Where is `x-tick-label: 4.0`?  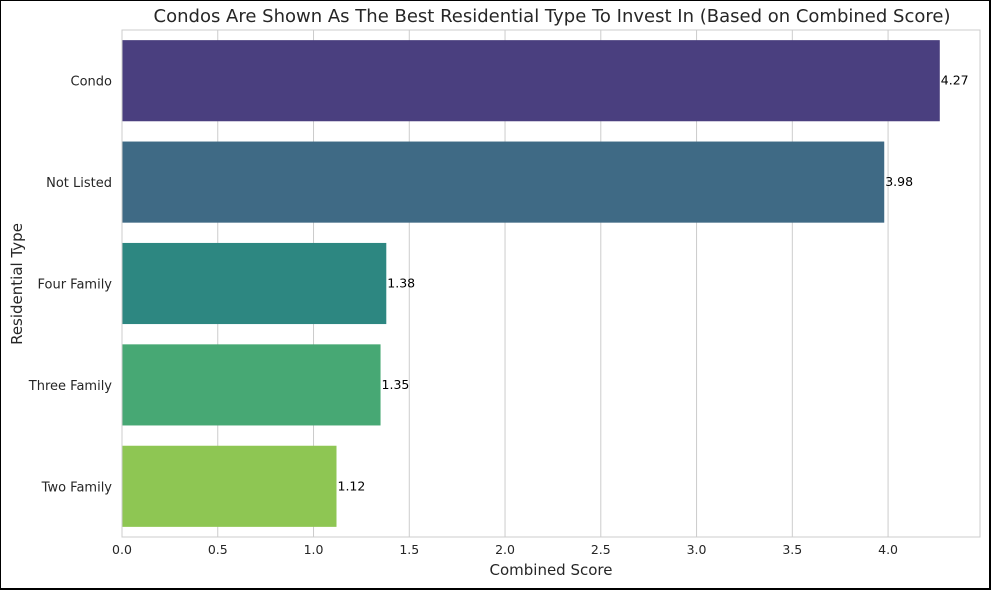
x-tick-label: 4.0 is located at coordinates (888, 549).